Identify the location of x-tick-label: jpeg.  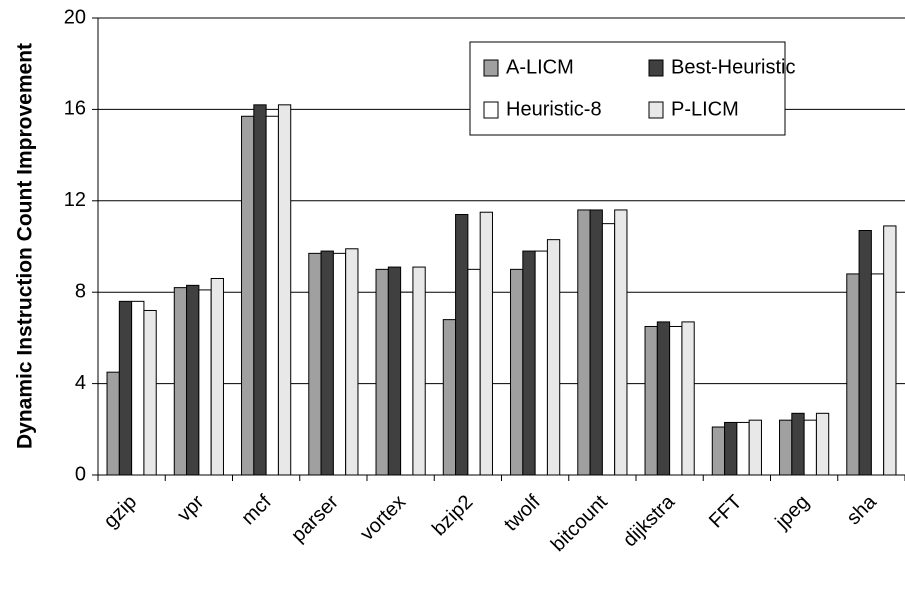
(792, 512).